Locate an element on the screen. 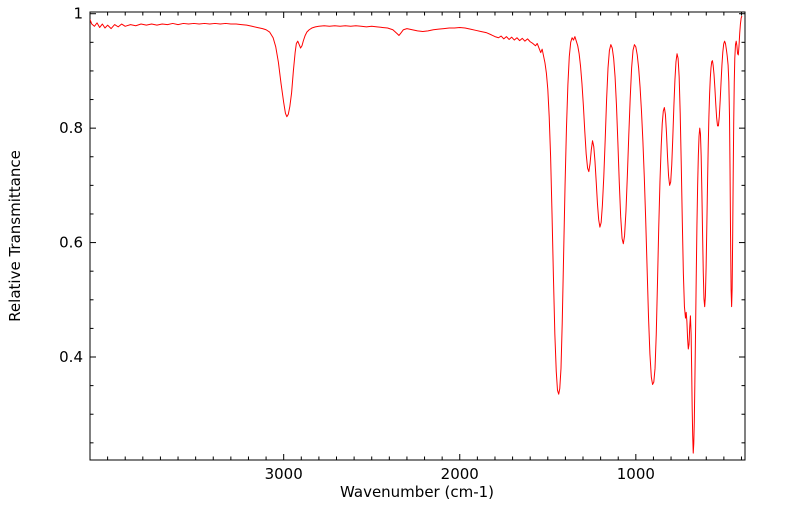 This screenshot has height=516, width=799. tick-label: 0.4 is located at coordinates (71, 357).